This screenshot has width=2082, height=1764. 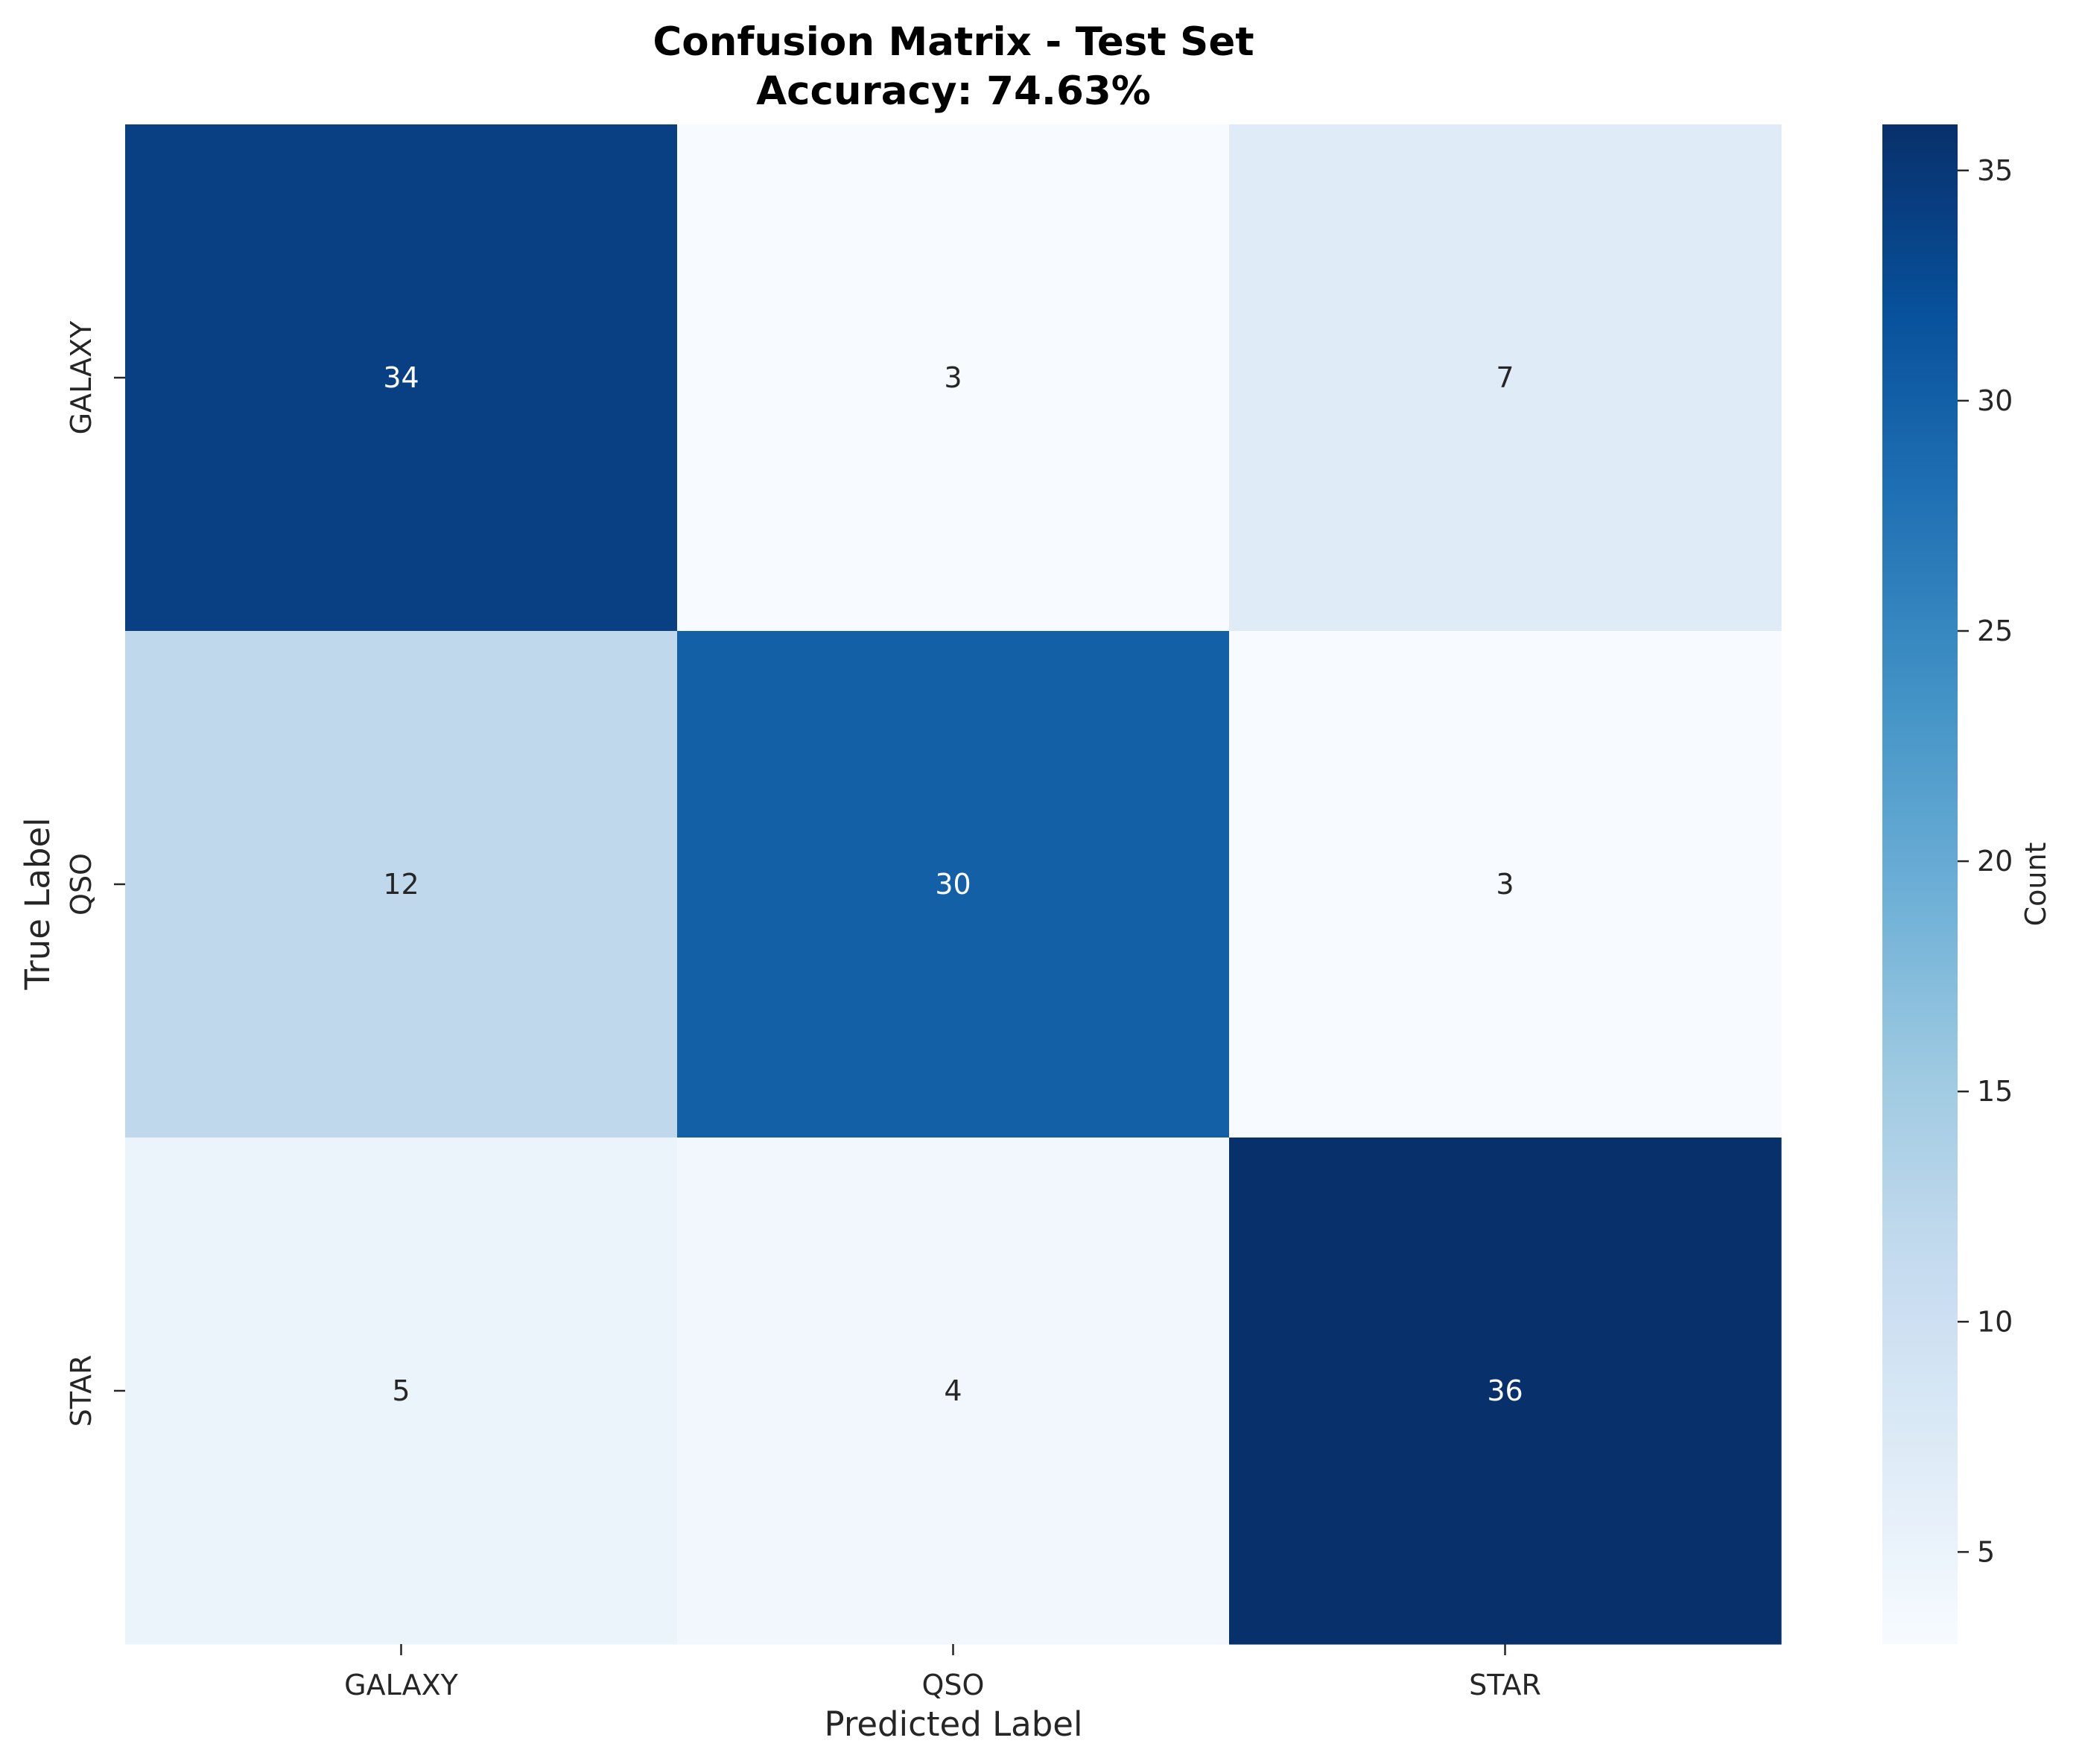 I want to click on chart-title: Confusion Matrix - Test Set, so click(x=954, y=42).